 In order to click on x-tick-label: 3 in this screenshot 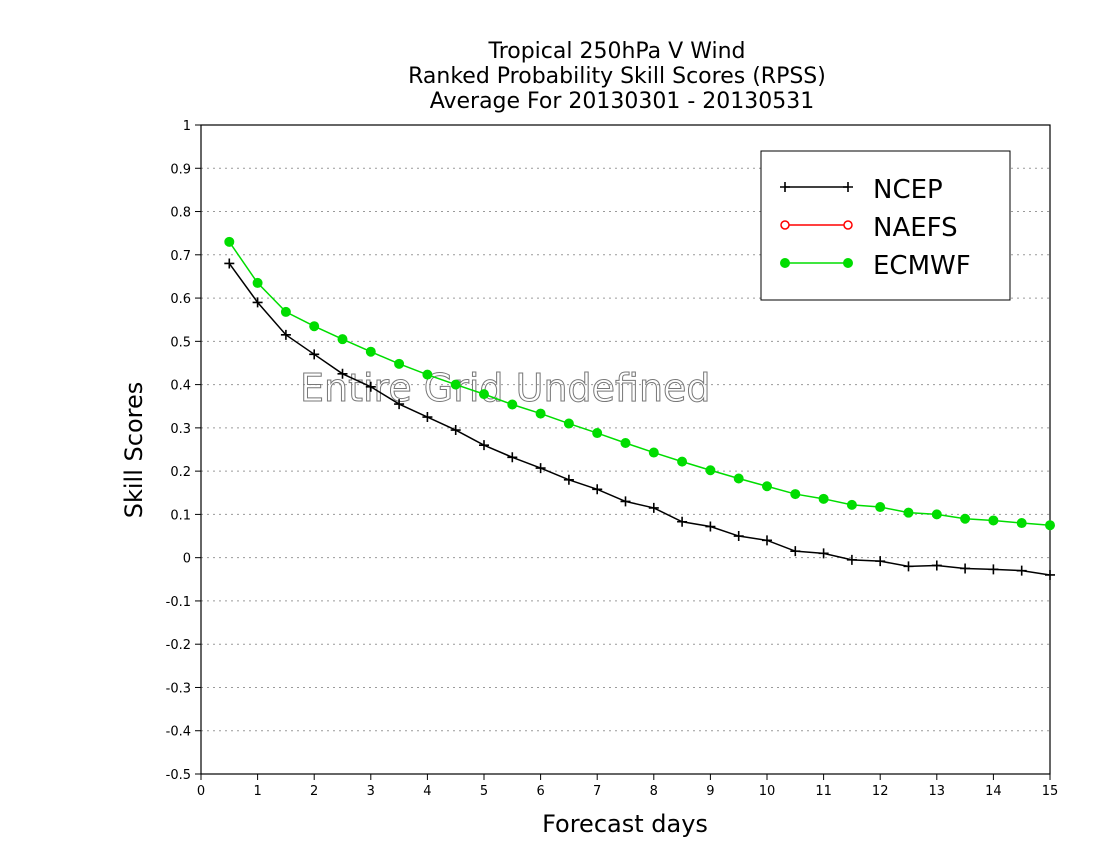, I will do `click(371, 791)`.